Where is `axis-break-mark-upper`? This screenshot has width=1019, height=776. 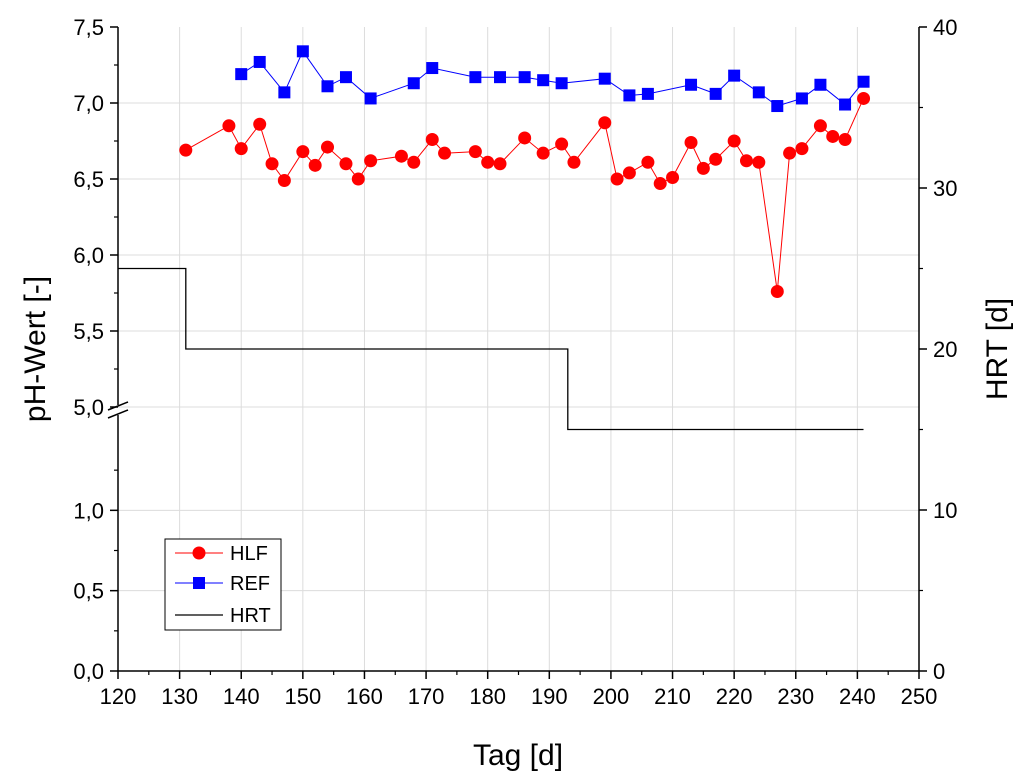
axis-break-mark-upper is located at coordinates (118, 406).